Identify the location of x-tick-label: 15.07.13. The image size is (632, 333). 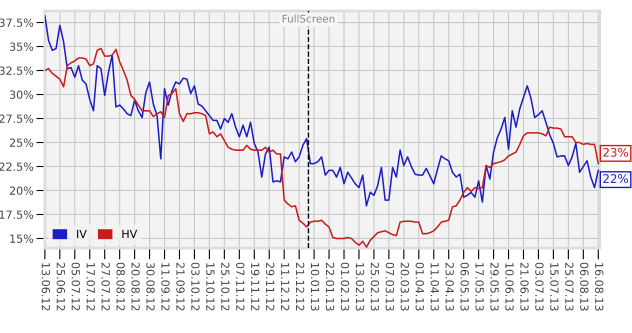
(554, 287).